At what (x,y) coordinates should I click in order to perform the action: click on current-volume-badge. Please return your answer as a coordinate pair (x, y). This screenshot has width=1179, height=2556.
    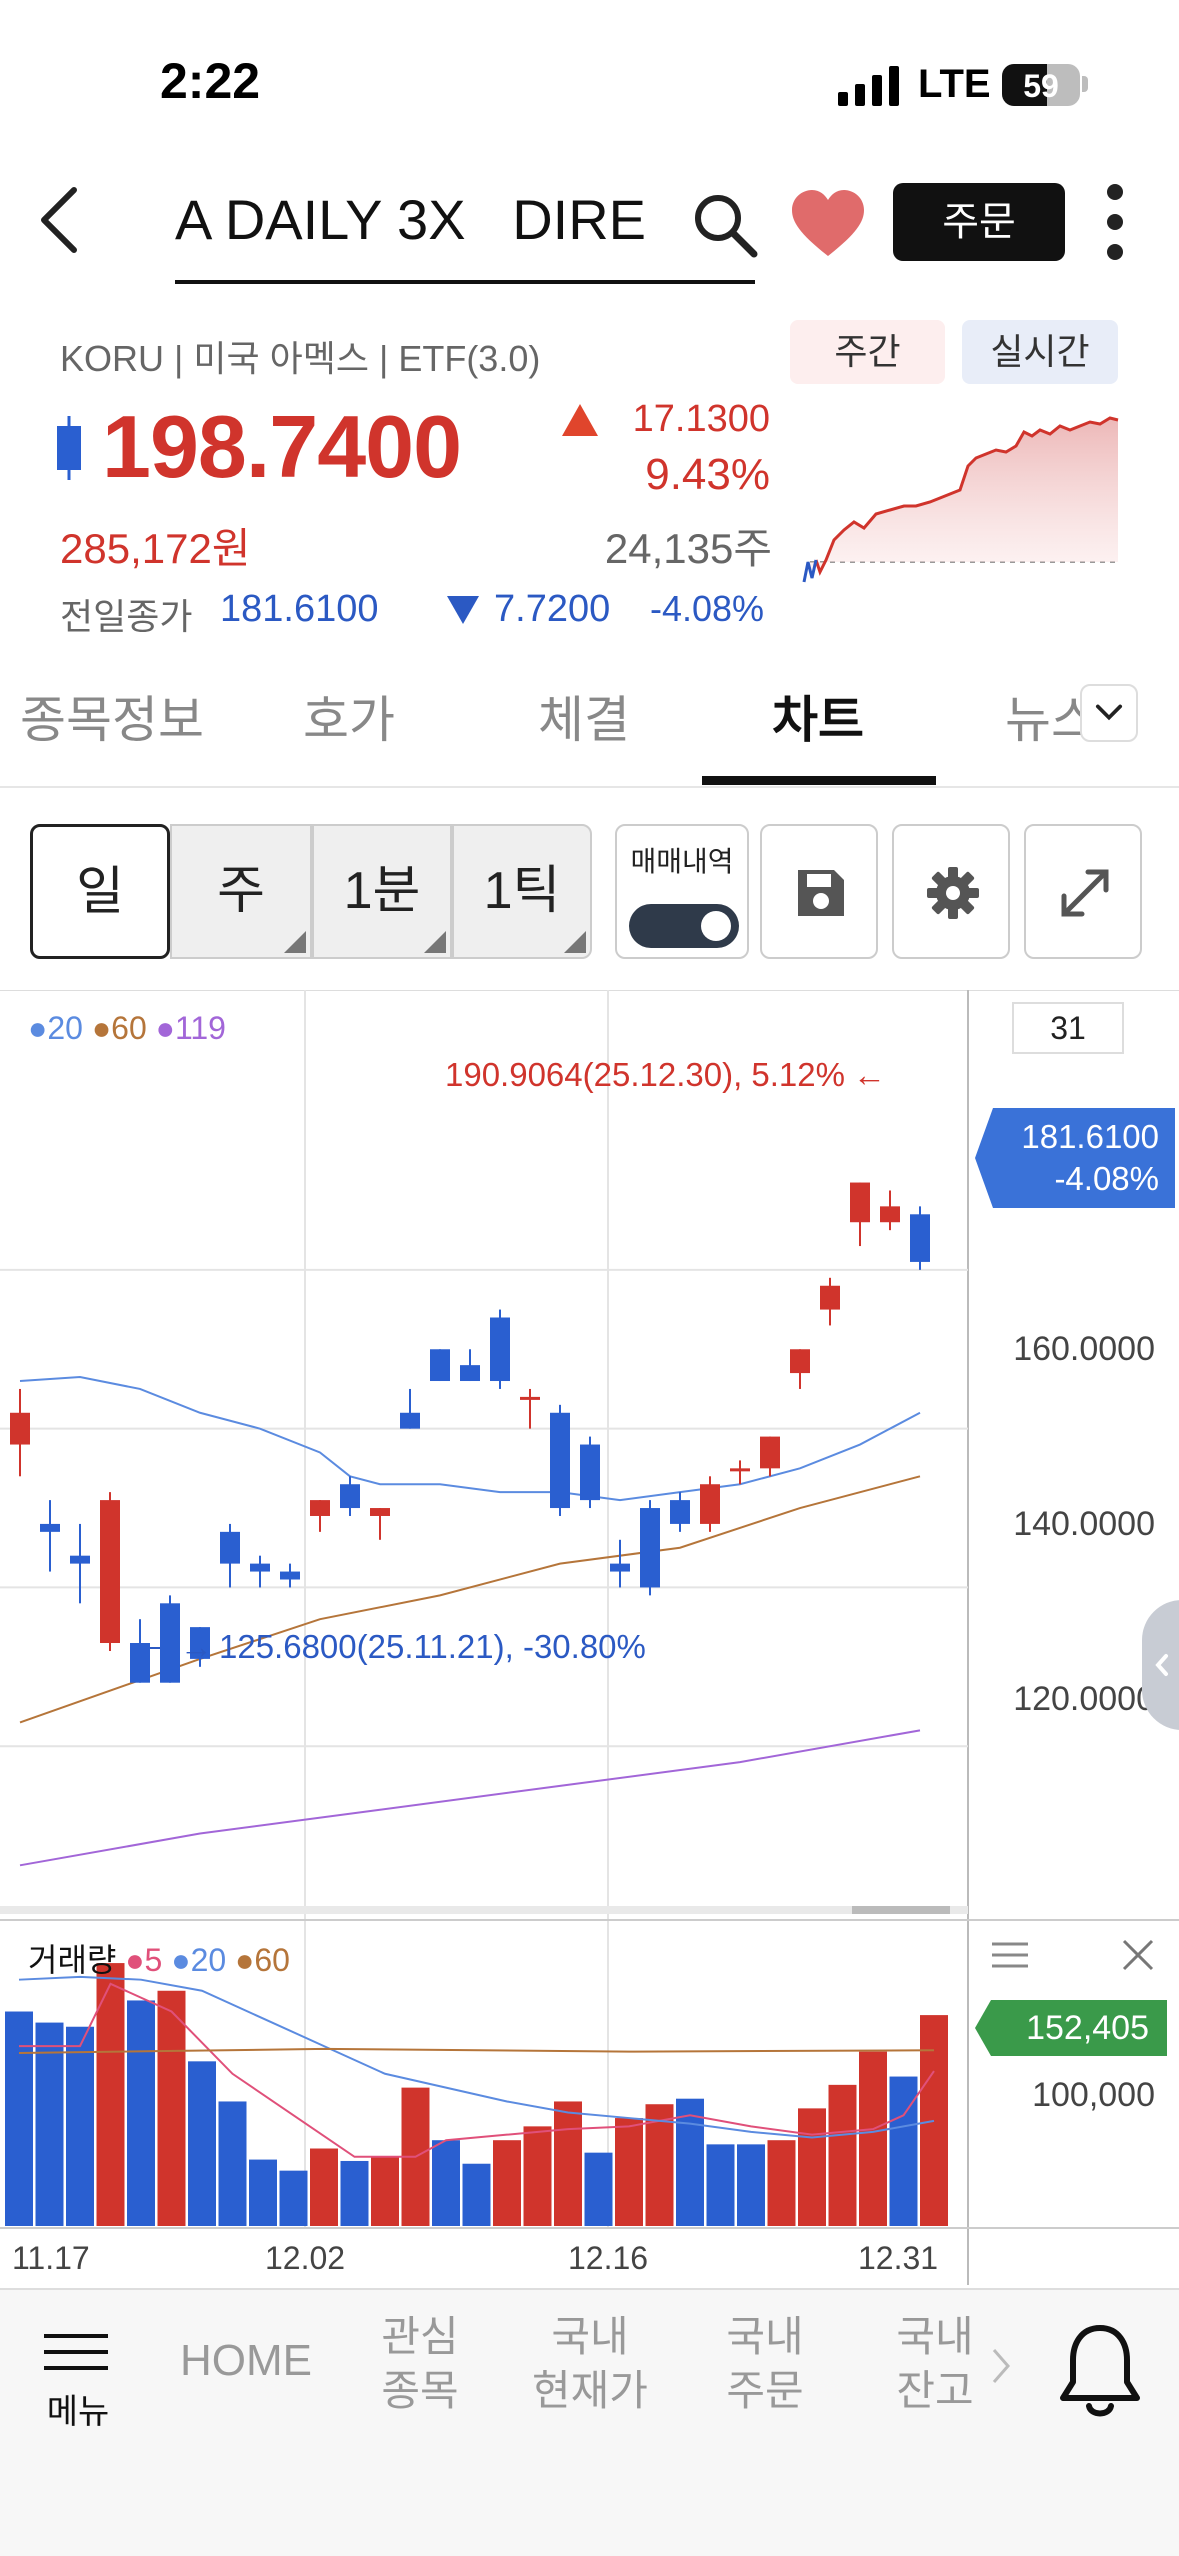
    Looking at the image, I should click on (1071, 2028).